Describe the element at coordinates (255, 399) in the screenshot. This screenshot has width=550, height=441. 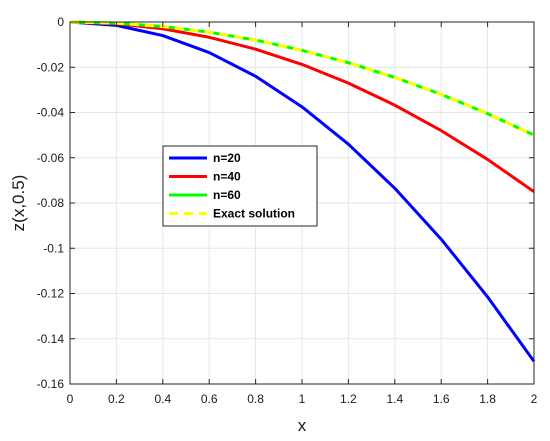
I see `x-tick-label: 0.8` at that location.